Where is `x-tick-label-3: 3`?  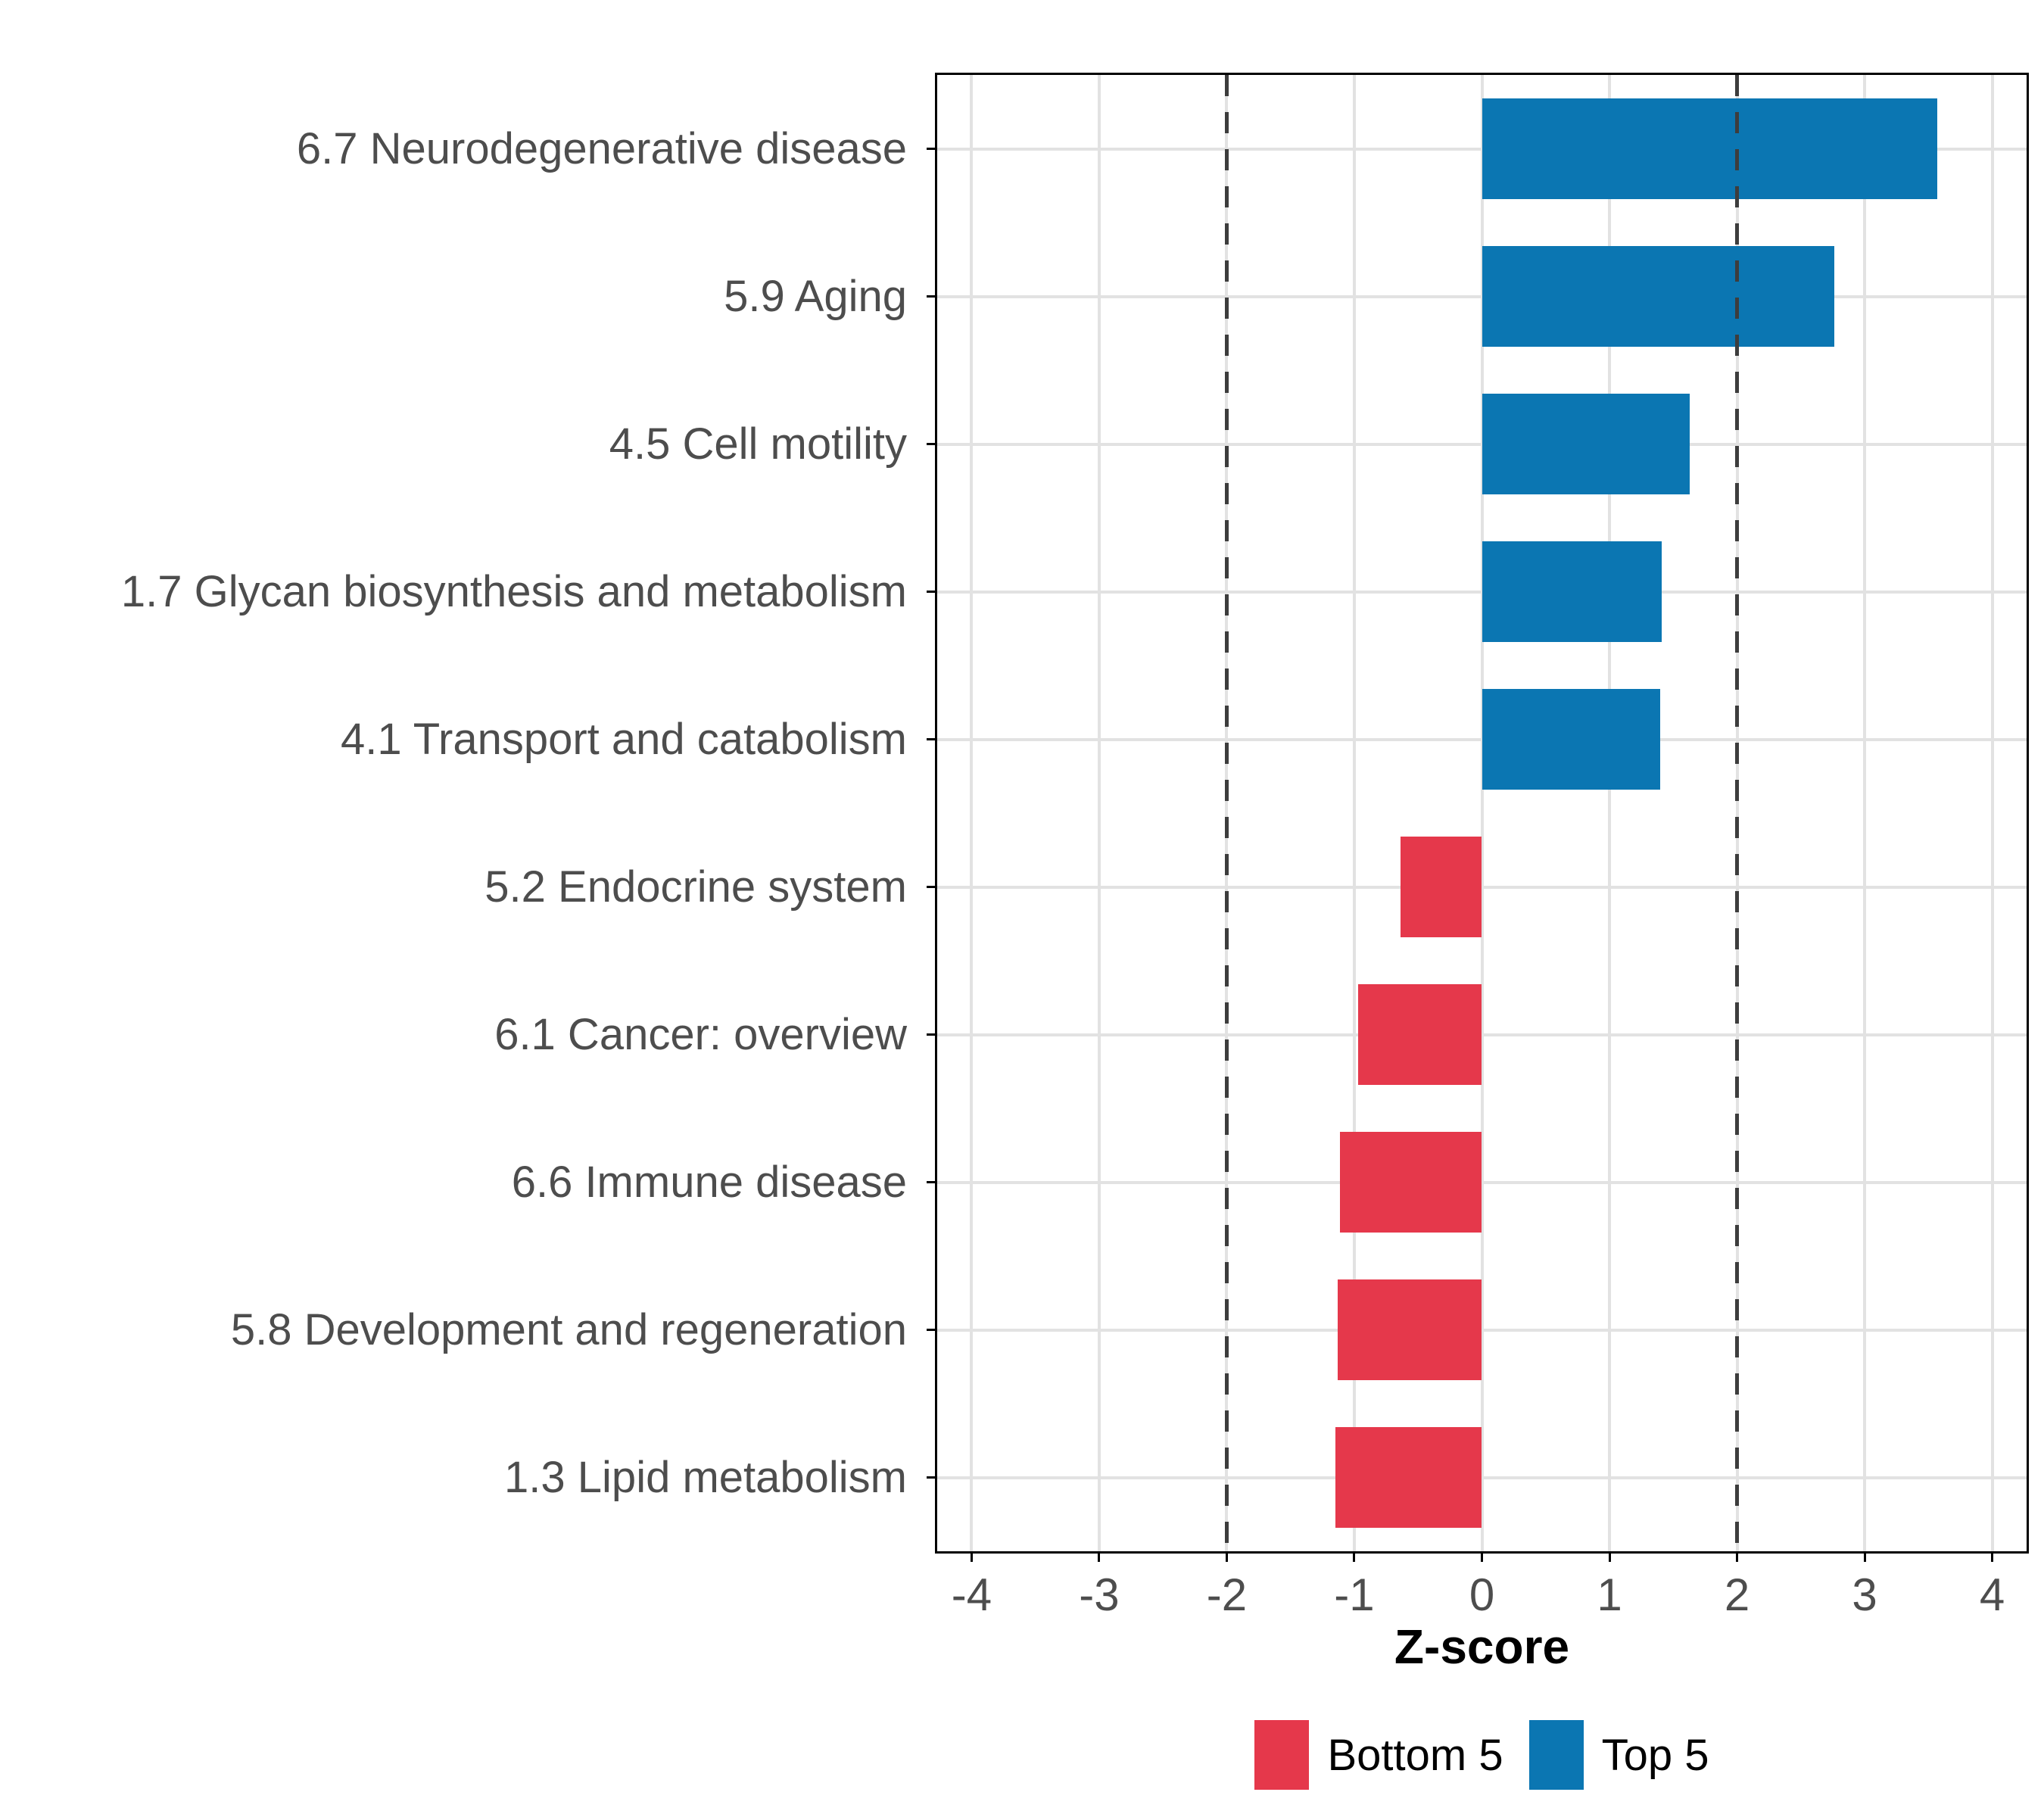 x-tick-label-3: 3 is located at coordinates (1864, 1594).